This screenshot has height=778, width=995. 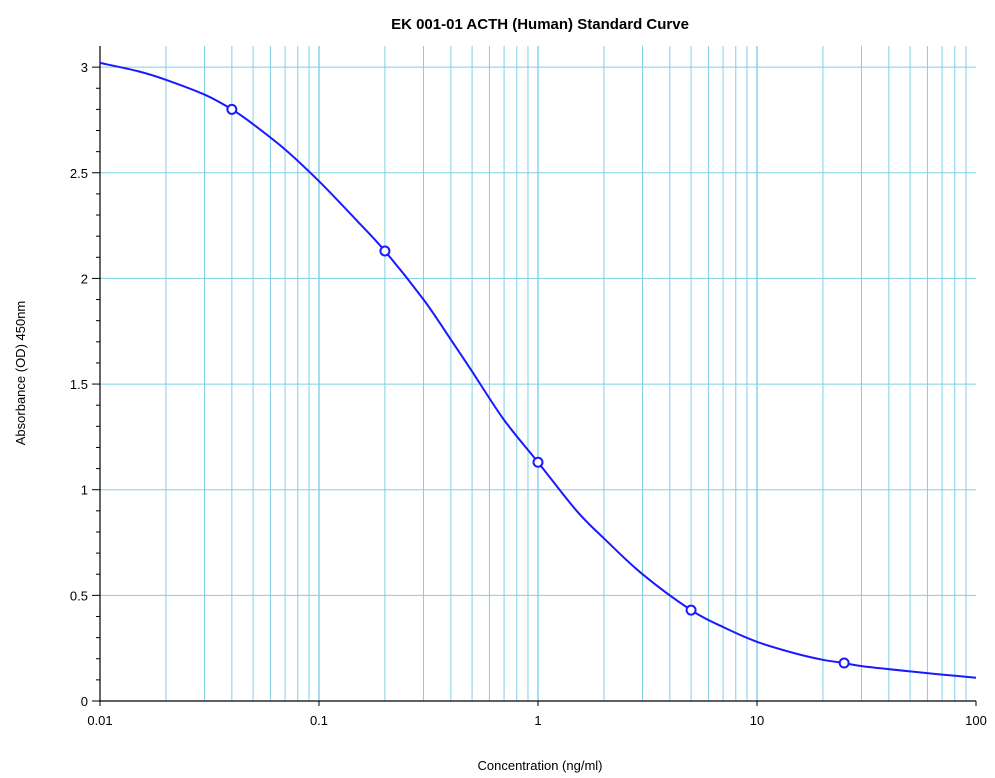 I want to click on y-tick-label: 2, so click(x=84, y=278).